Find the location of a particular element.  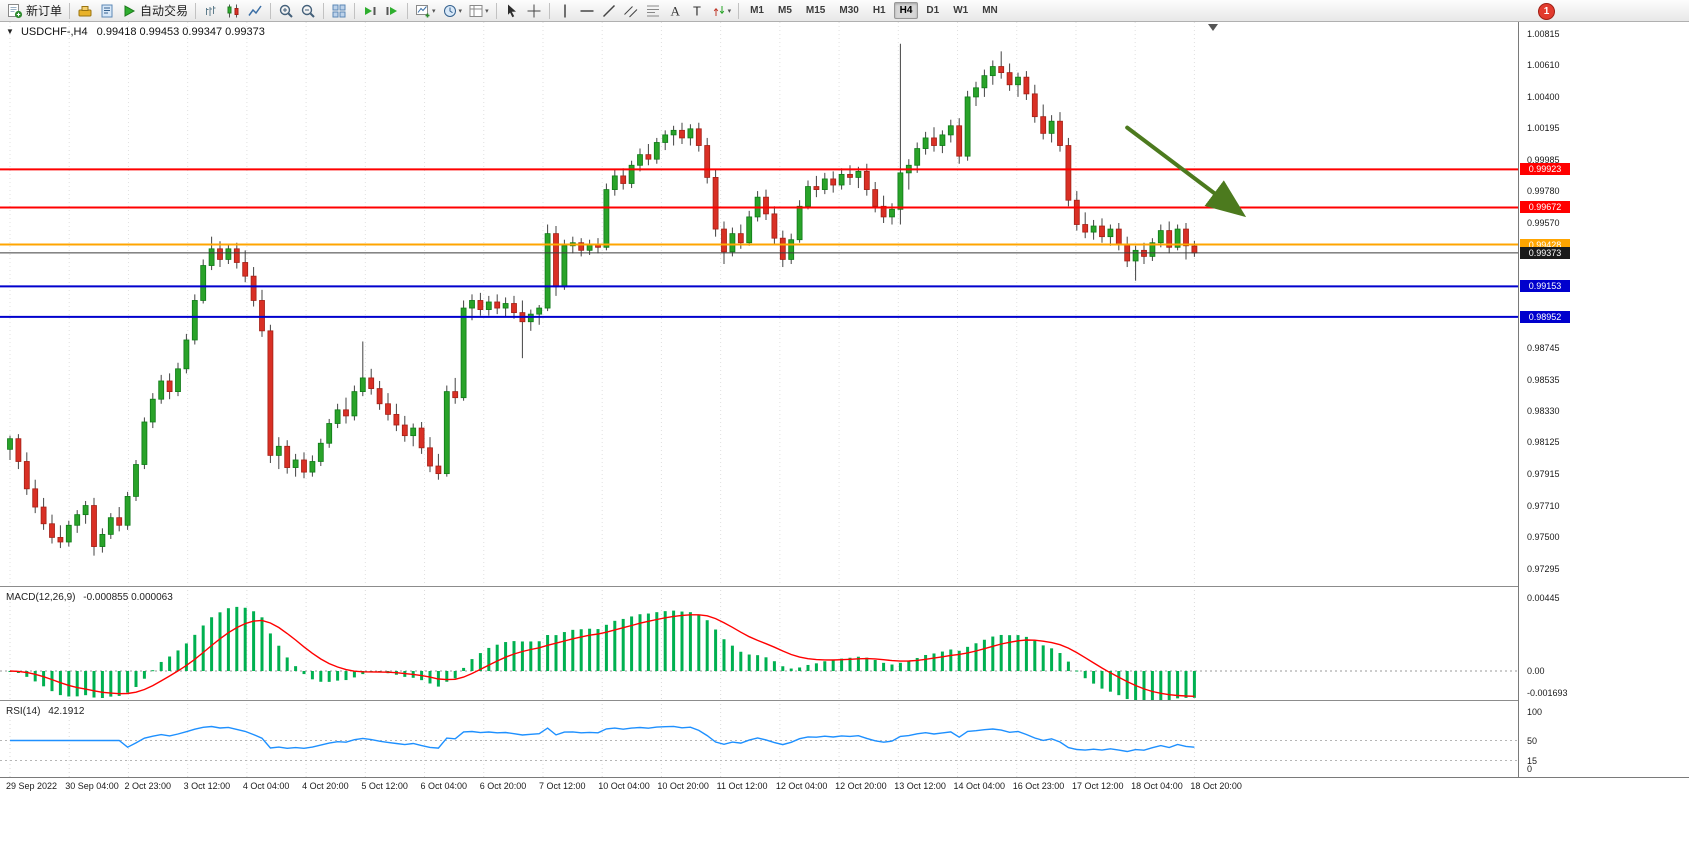

new-order-button: 新订单 is located at coordinates (34, 11).